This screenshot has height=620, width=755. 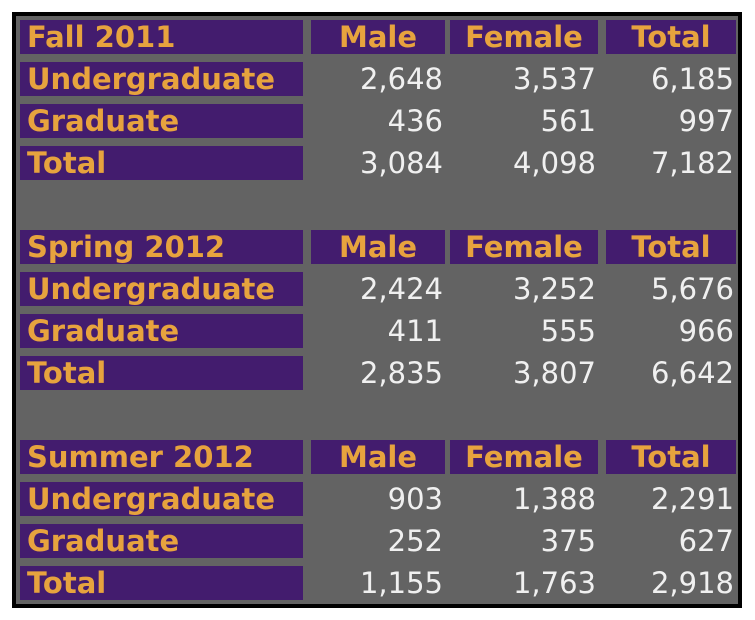 I want to click on female-value: 375, so click(x=568, y=541).